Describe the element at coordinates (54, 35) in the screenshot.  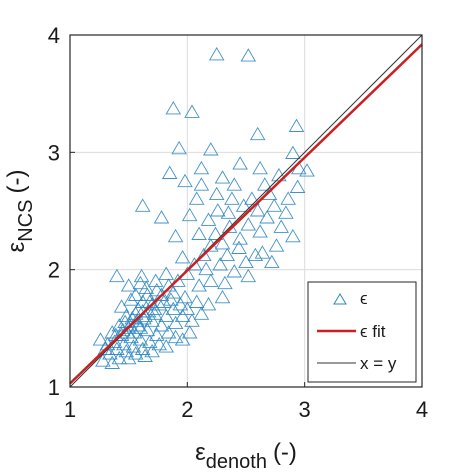
I see `y-tick-label: 4` at that location.